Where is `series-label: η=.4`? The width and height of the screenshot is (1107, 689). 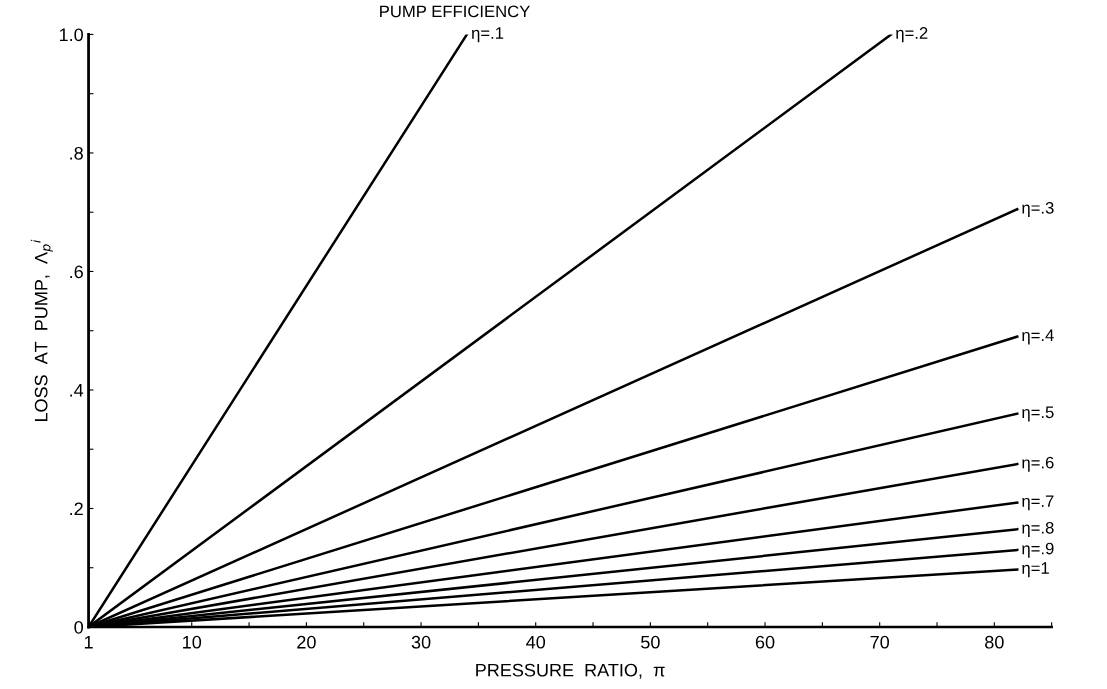 series-label: η=.4 is located at coordinates (1038, 337).